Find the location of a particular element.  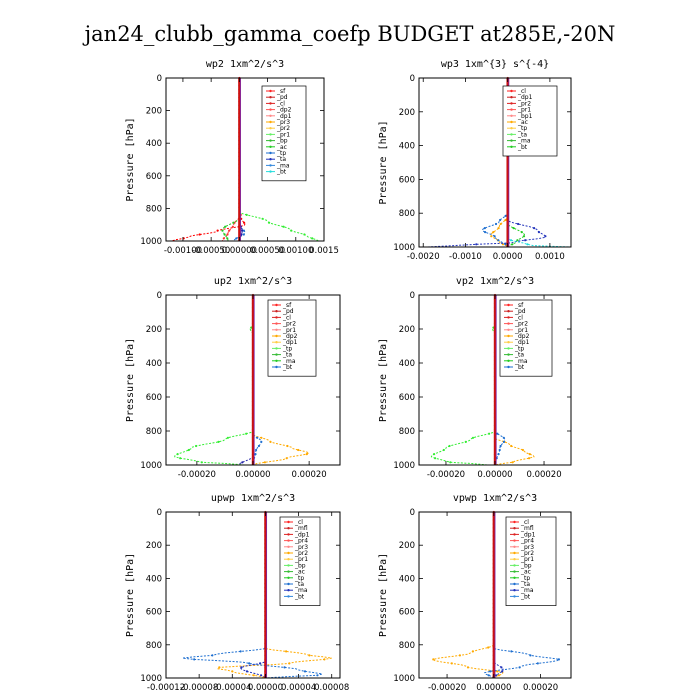

legend-entry: _bp1 is located at coordinates (525, 116).